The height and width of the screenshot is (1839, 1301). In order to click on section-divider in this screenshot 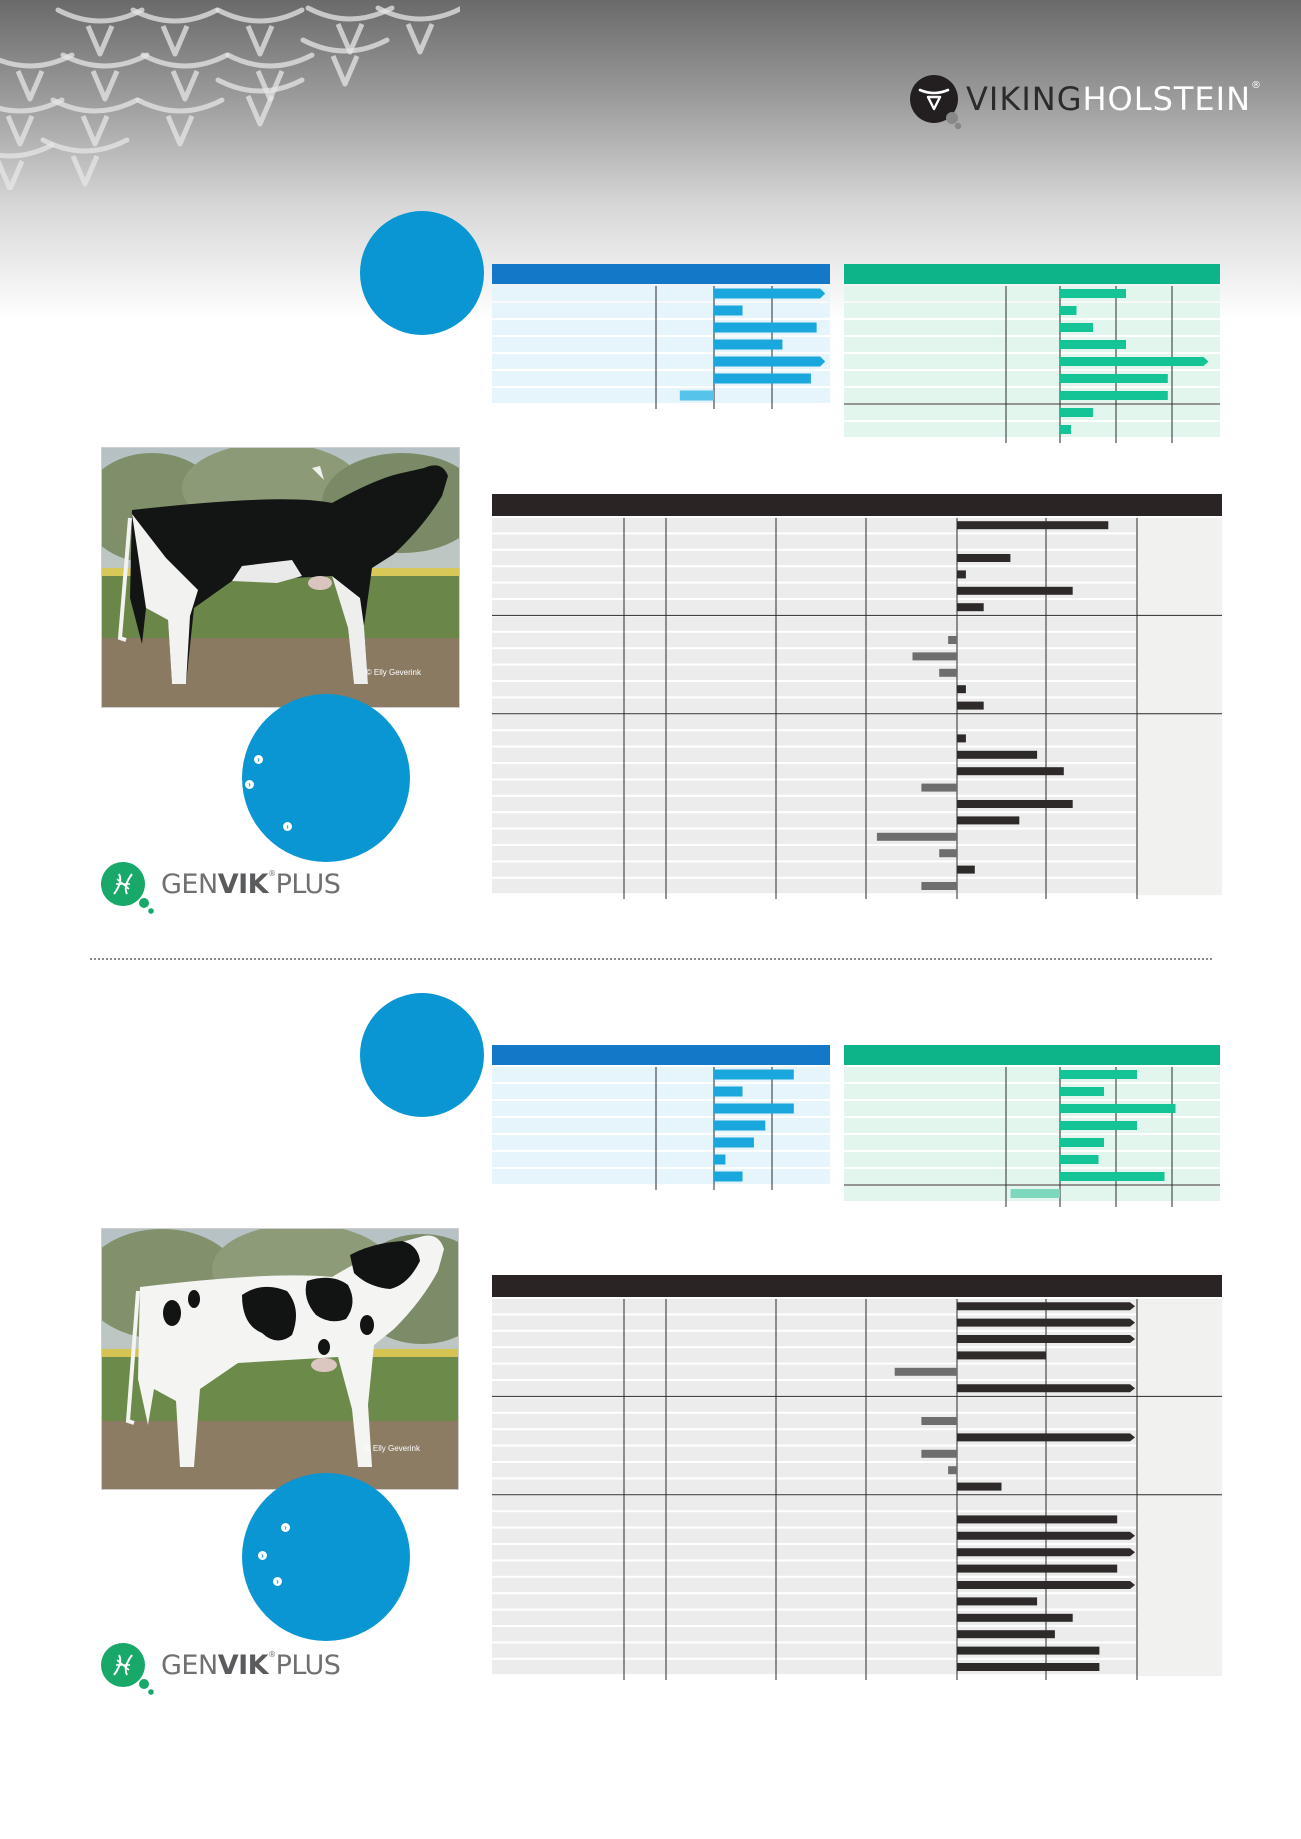, I will do `click(651, 959)`.